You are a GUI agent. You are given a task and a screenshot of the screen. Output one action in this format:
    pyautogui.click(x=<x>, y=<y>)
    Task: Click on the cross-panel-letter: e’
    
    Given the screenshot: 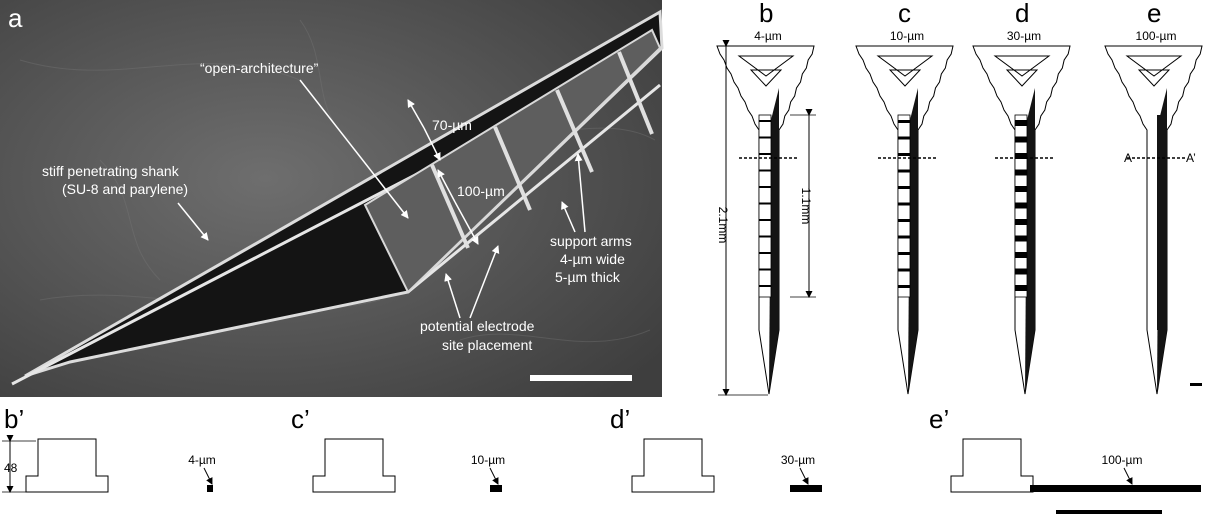 What is the action you would take?
    pyautogui.click(x=939, y=419)
    